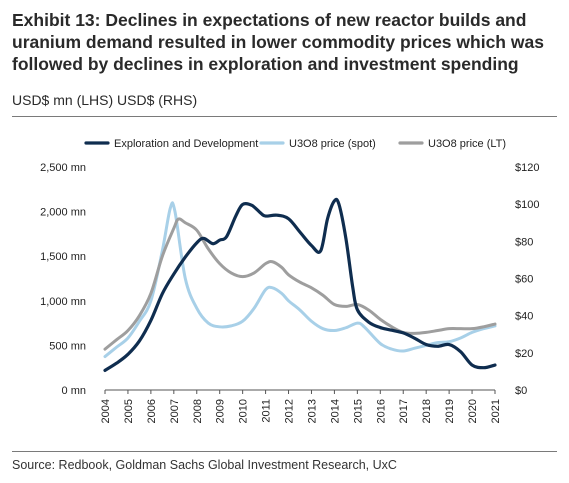  What do you see at coordinates (244, 411) in the screenshot?
I see `x-tick-label: 2010` at bounding box center [244, 411].